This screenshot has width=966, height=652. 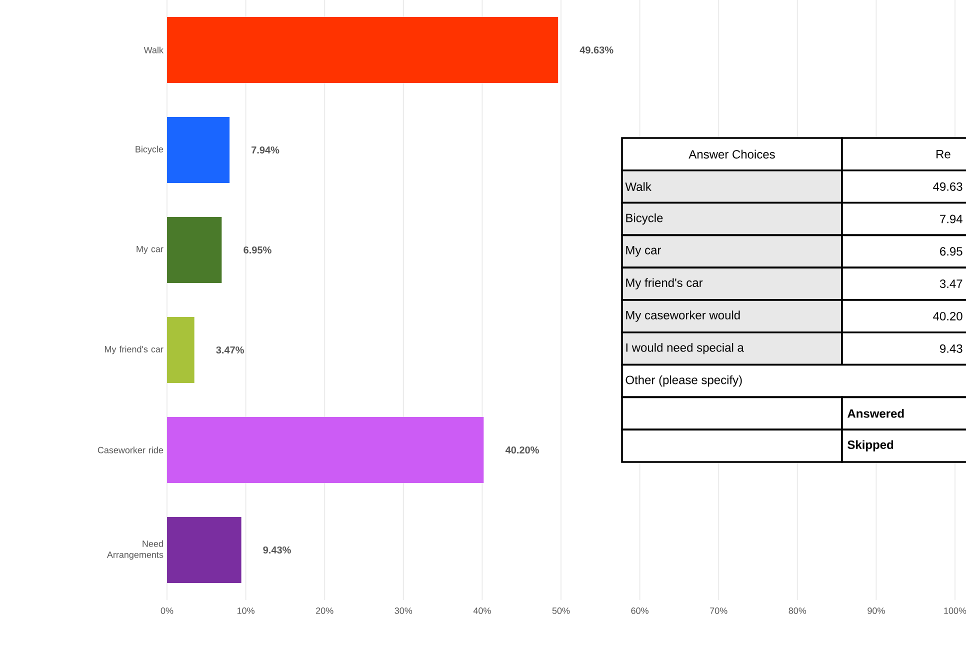 What do you see at coordinates (951, 284) in the screenshot?
I see `annotation: 3.47` at bounding box center [951, 284].